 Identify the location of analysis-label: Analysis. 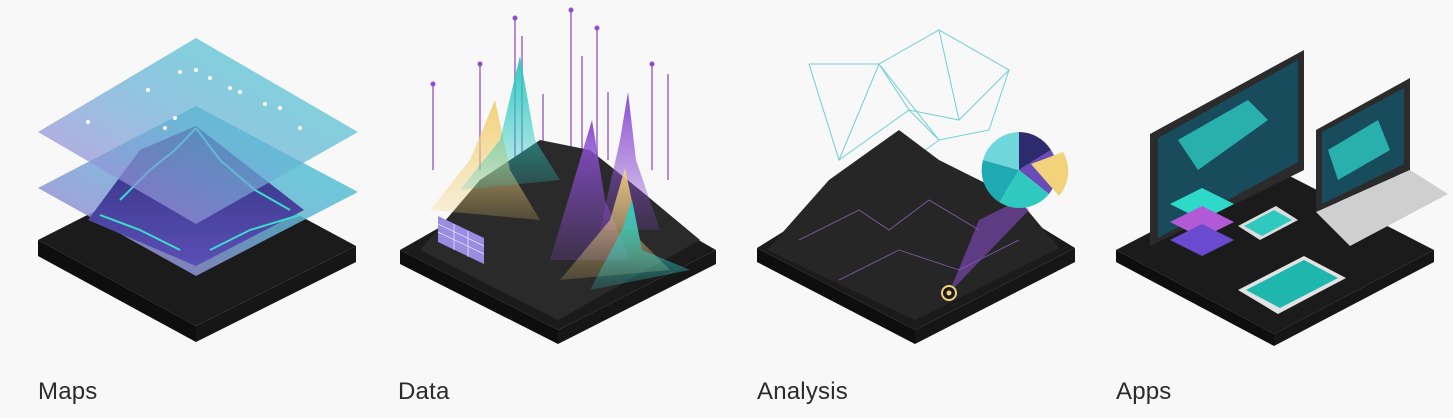
(802, 391).